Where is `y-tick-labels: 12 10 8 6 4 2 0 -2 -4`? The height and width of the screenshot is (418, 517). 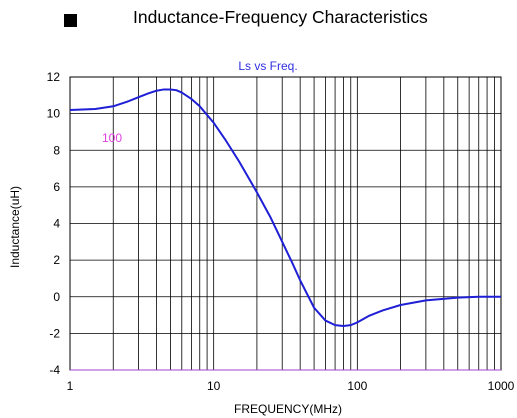 y-tick-labels: 12 10 8 6 4 2 0 -2 -4 is located at coordinates (54, 223).